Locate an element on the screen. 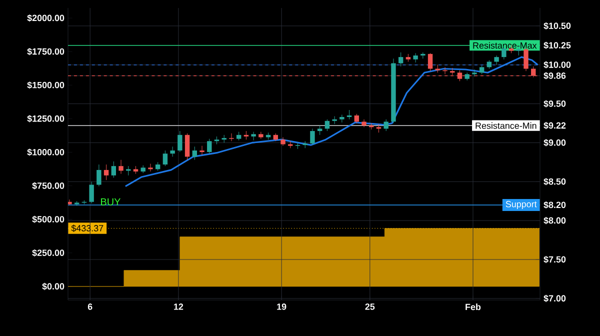  y2-tick-label: $1750.00 is located at coordinates (45, 52).